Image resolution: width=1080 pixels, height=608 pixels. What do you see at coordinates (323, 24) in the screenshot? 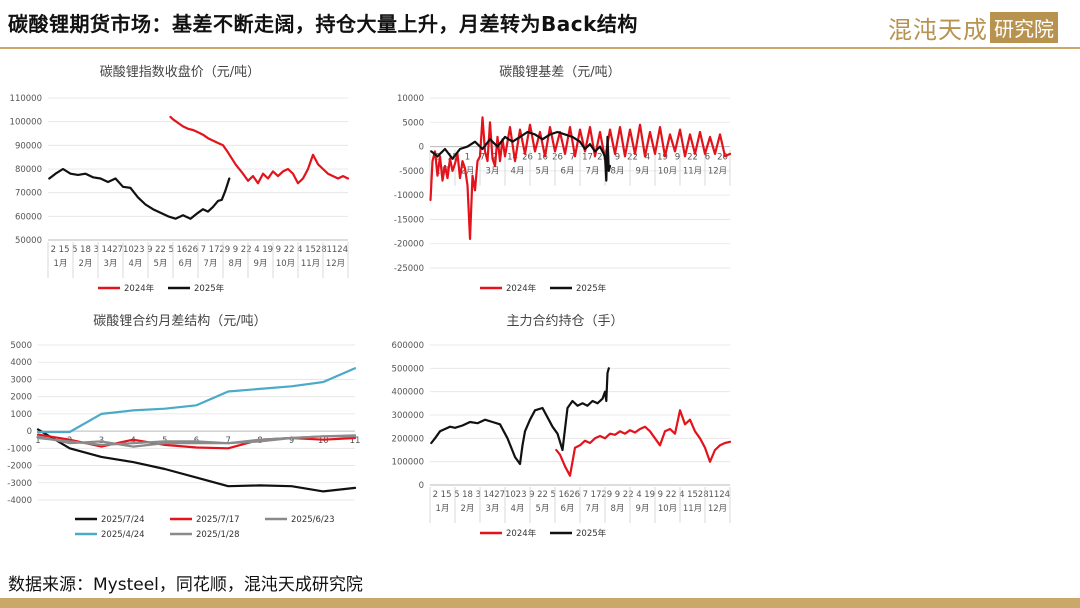
I see `page-title: 碳酸锂期货市场：基差不断走阔，持仓大量上升，月差转为Back结构` at bounding box center [323, 24].